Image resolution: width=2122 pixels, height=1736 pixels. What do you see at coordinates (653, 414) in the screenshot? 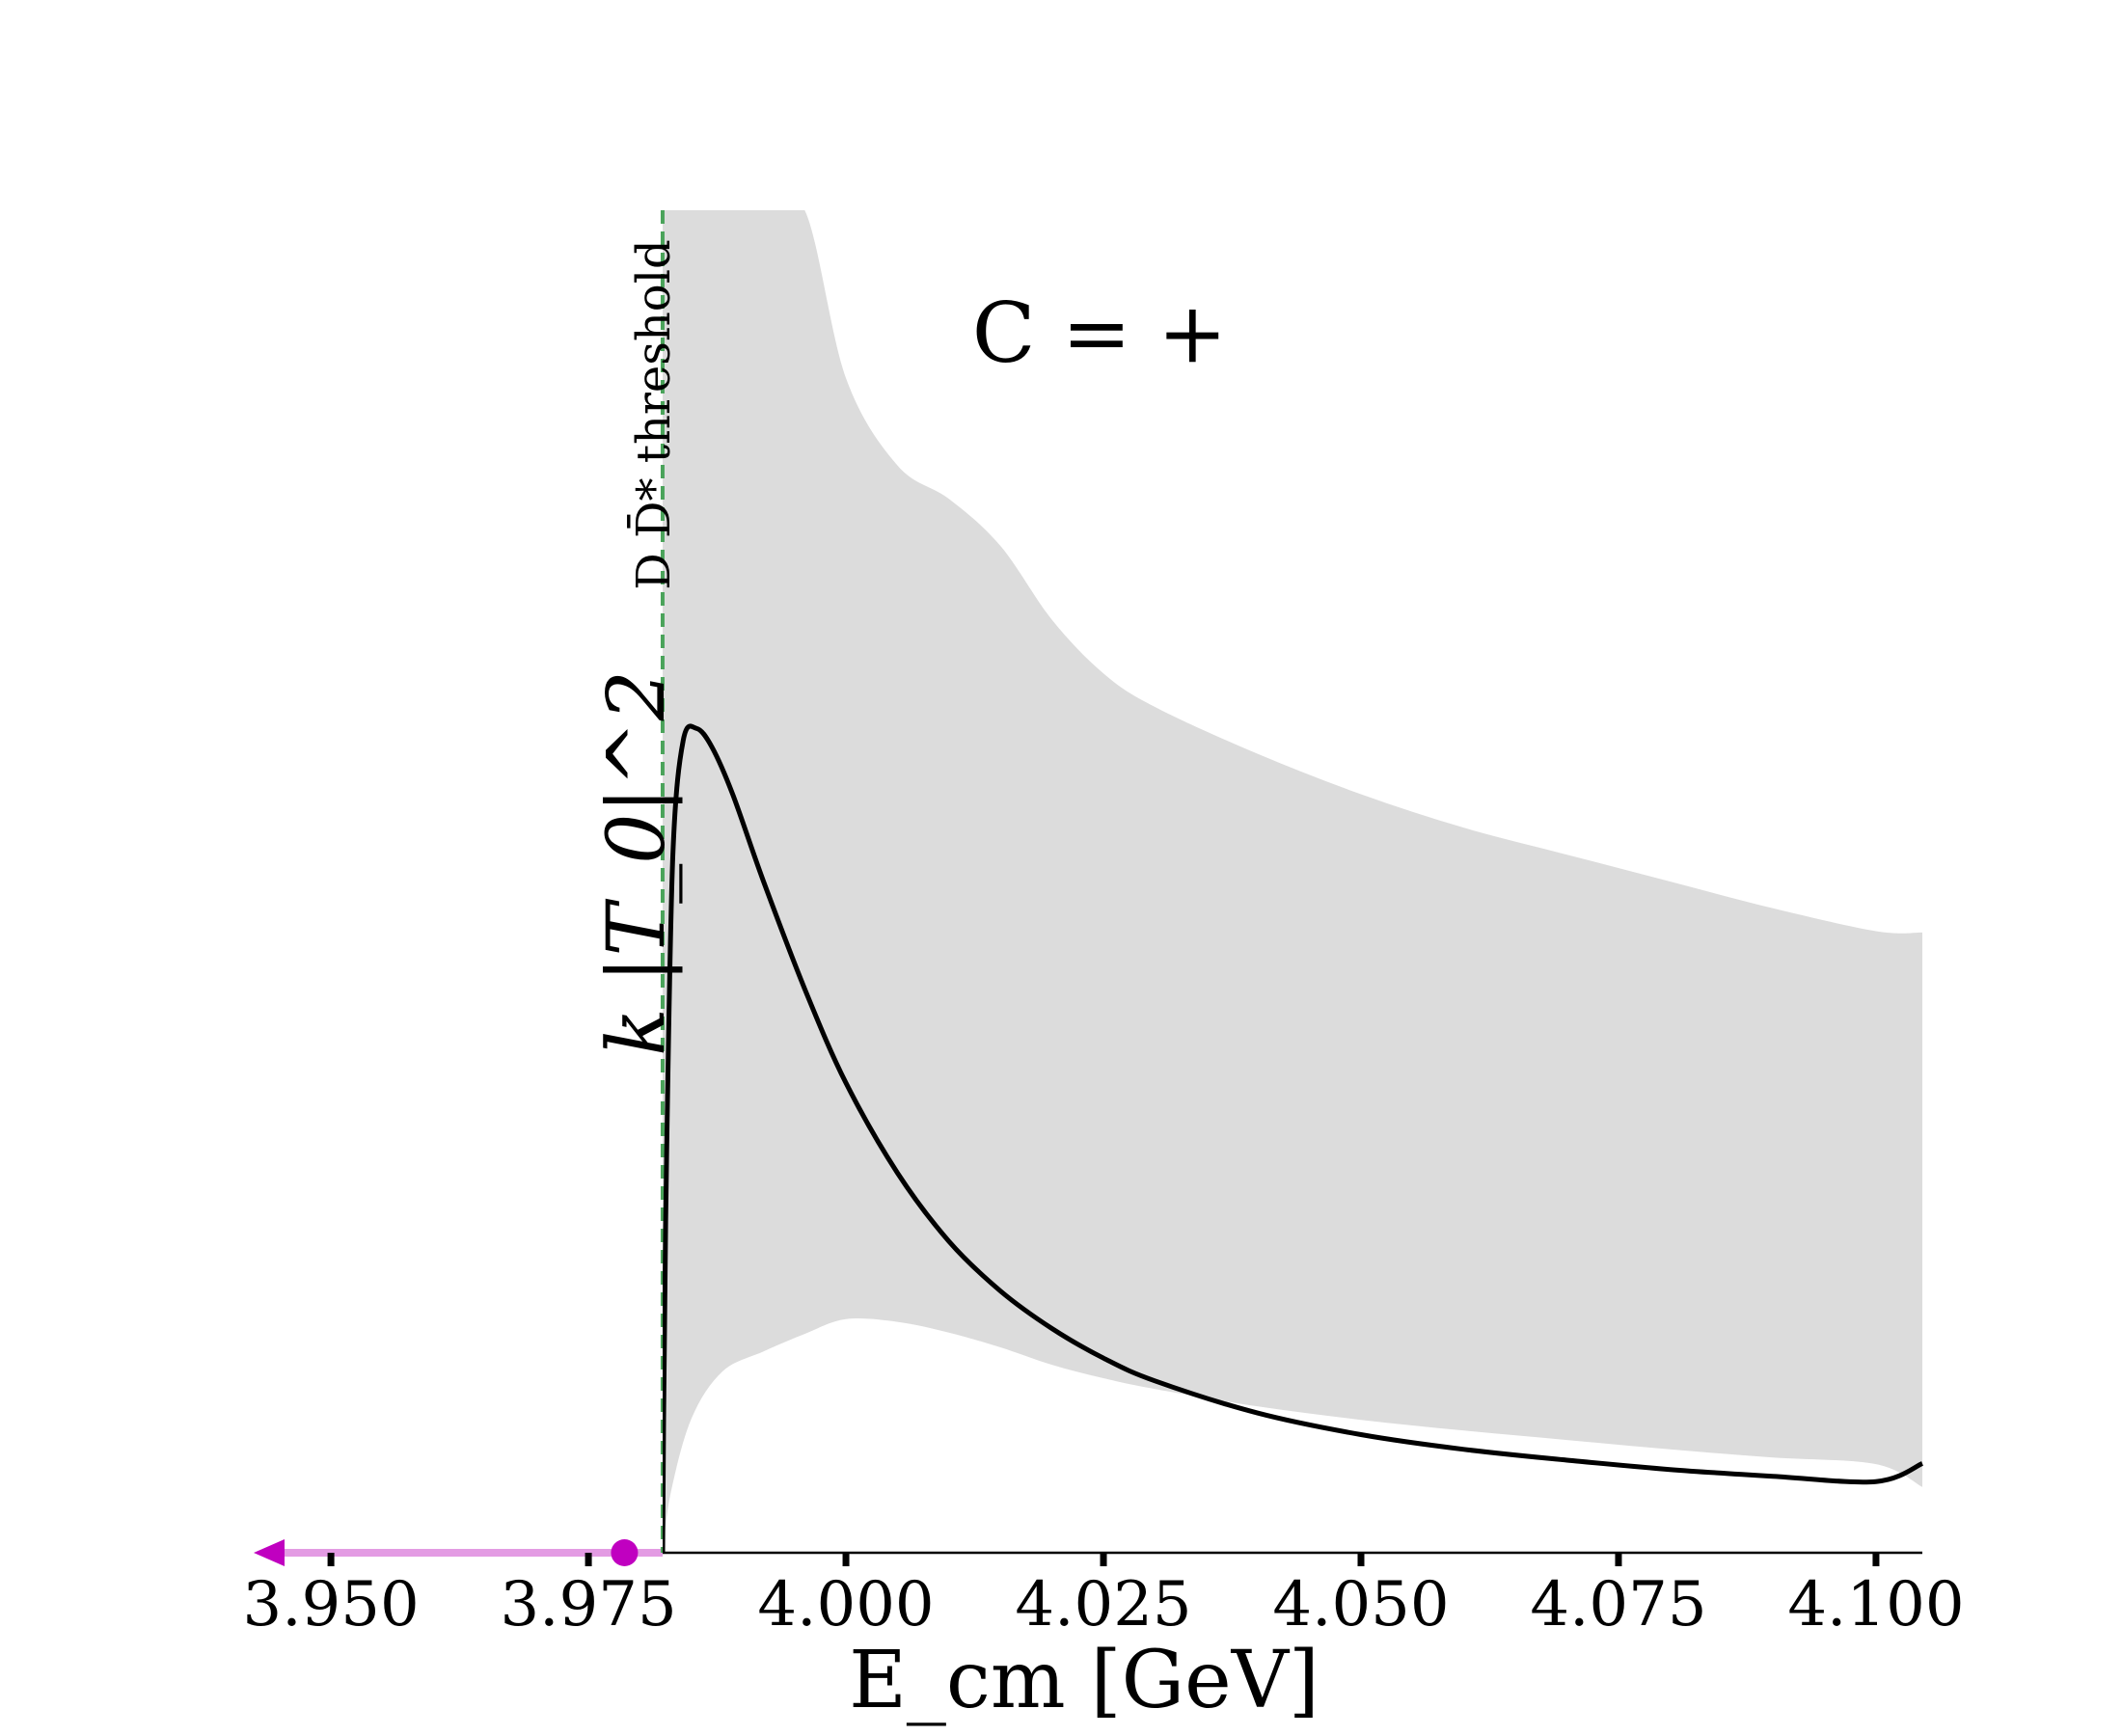
I see `threshold-label: D D̄* threshold` at bounding box center [653, 414].